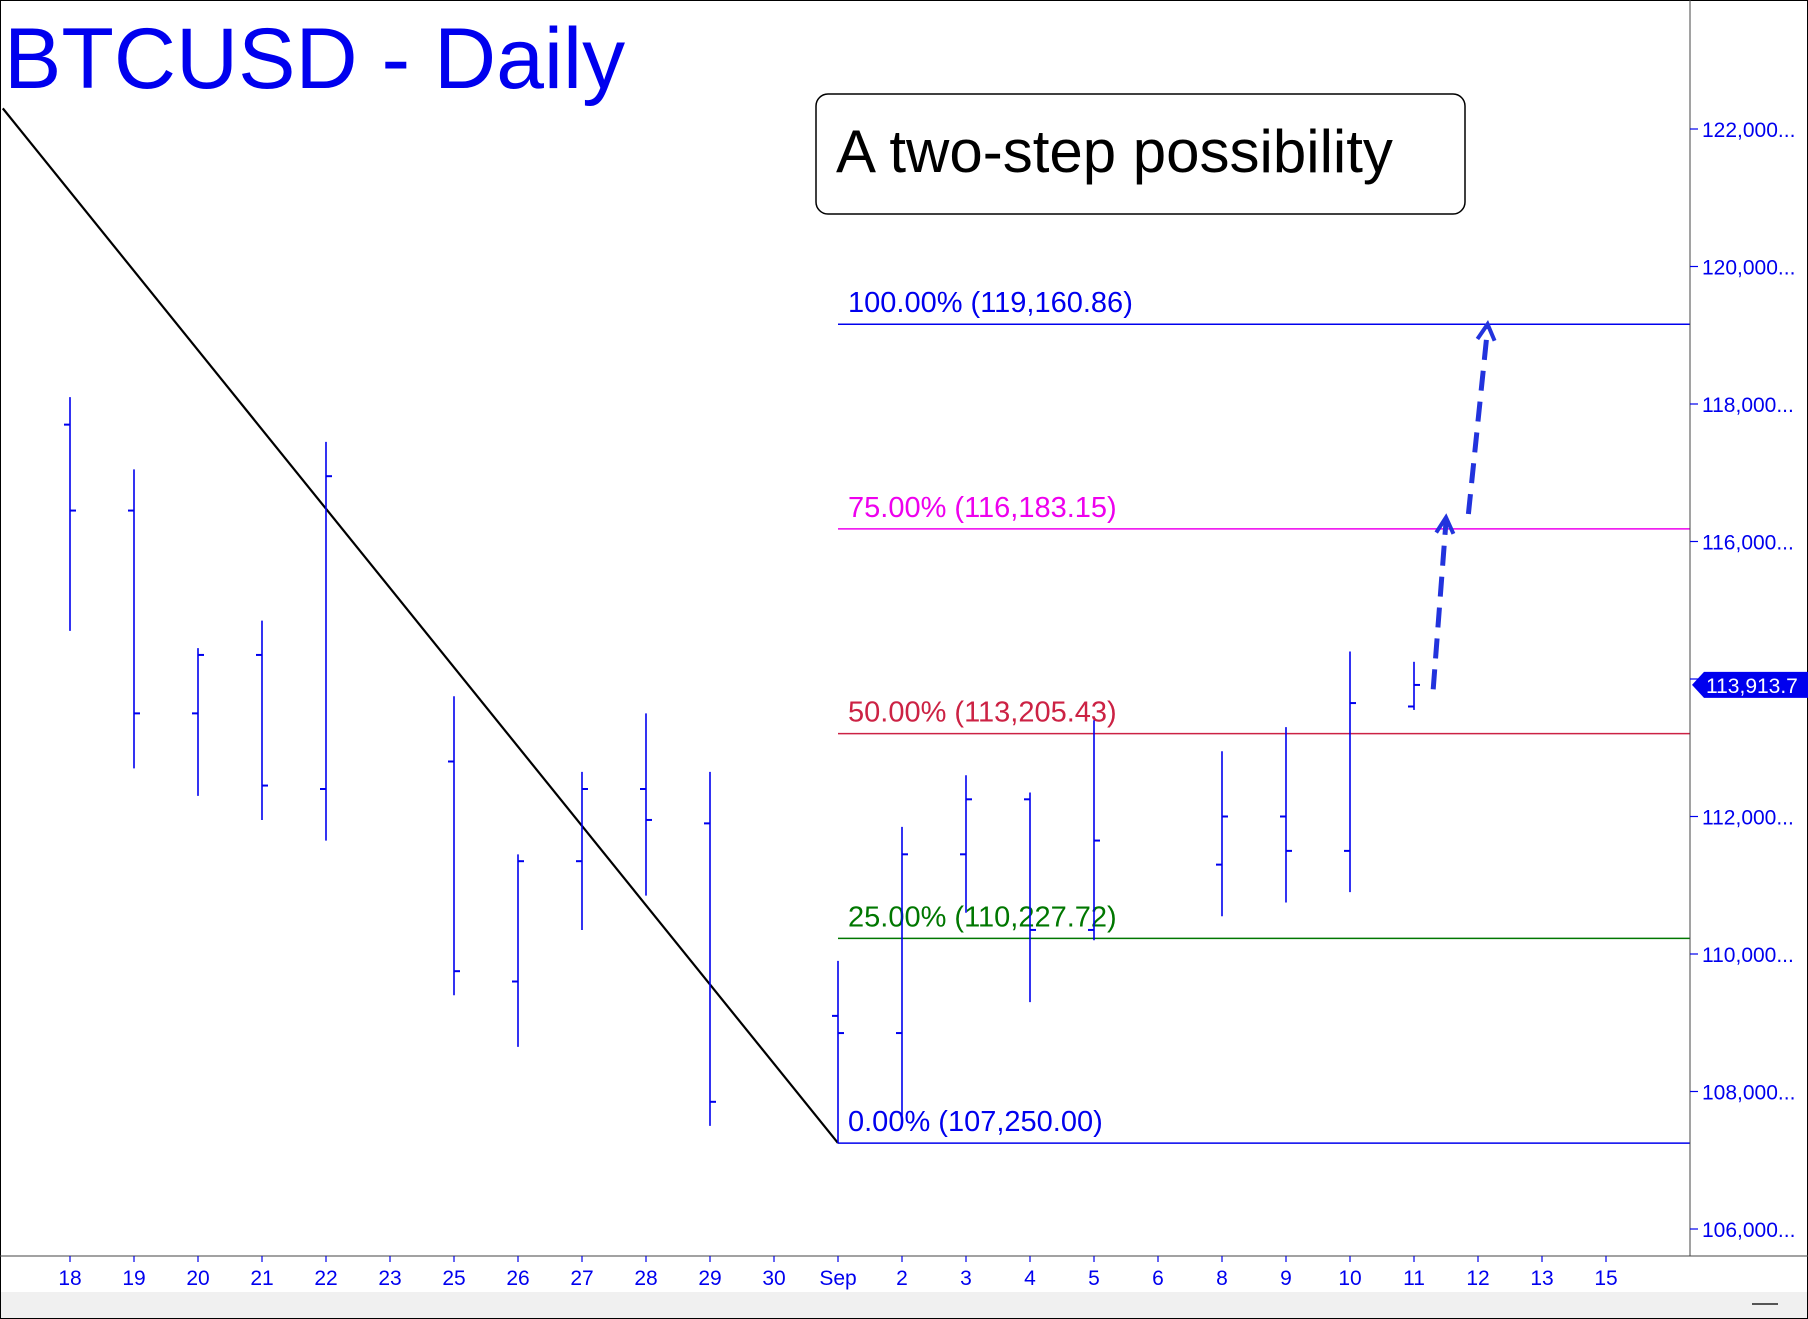 The image size is (1808, 1319). Describe the element at coordinates (389, 1278) in the screenshot. I see `x-tick-label: 23` at that location.